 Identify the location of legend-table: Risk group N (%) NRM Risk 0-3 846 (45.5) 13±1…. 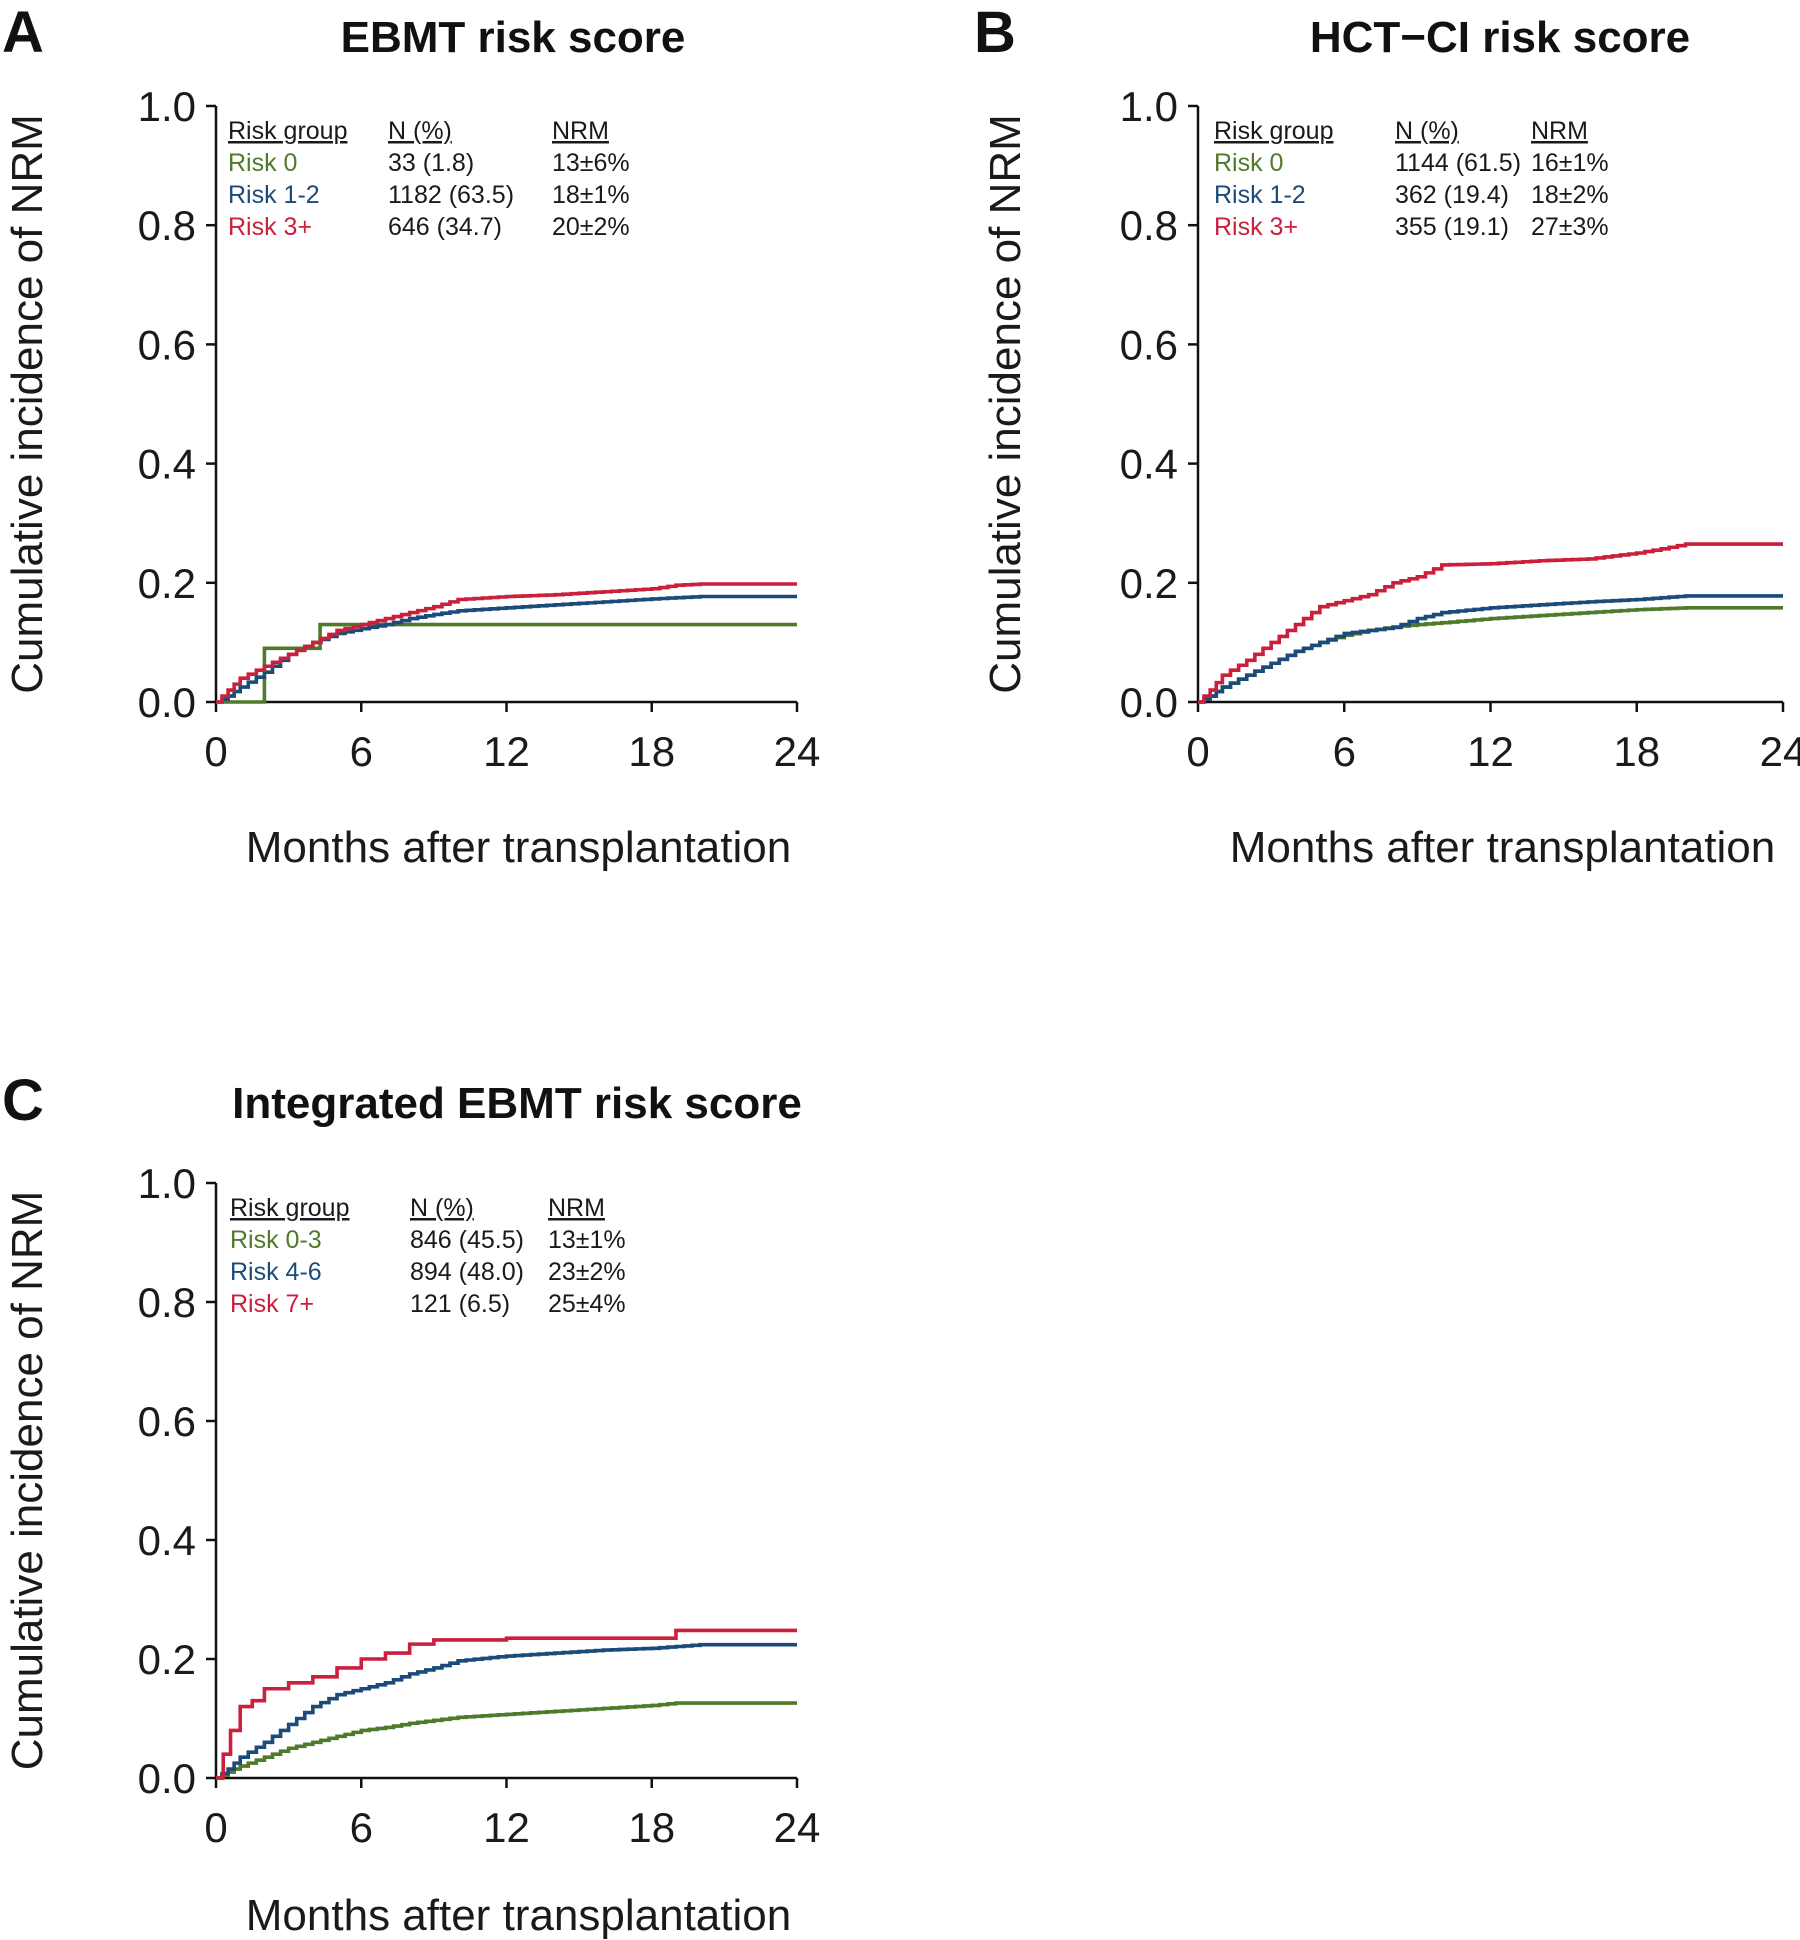
(428, 1256).